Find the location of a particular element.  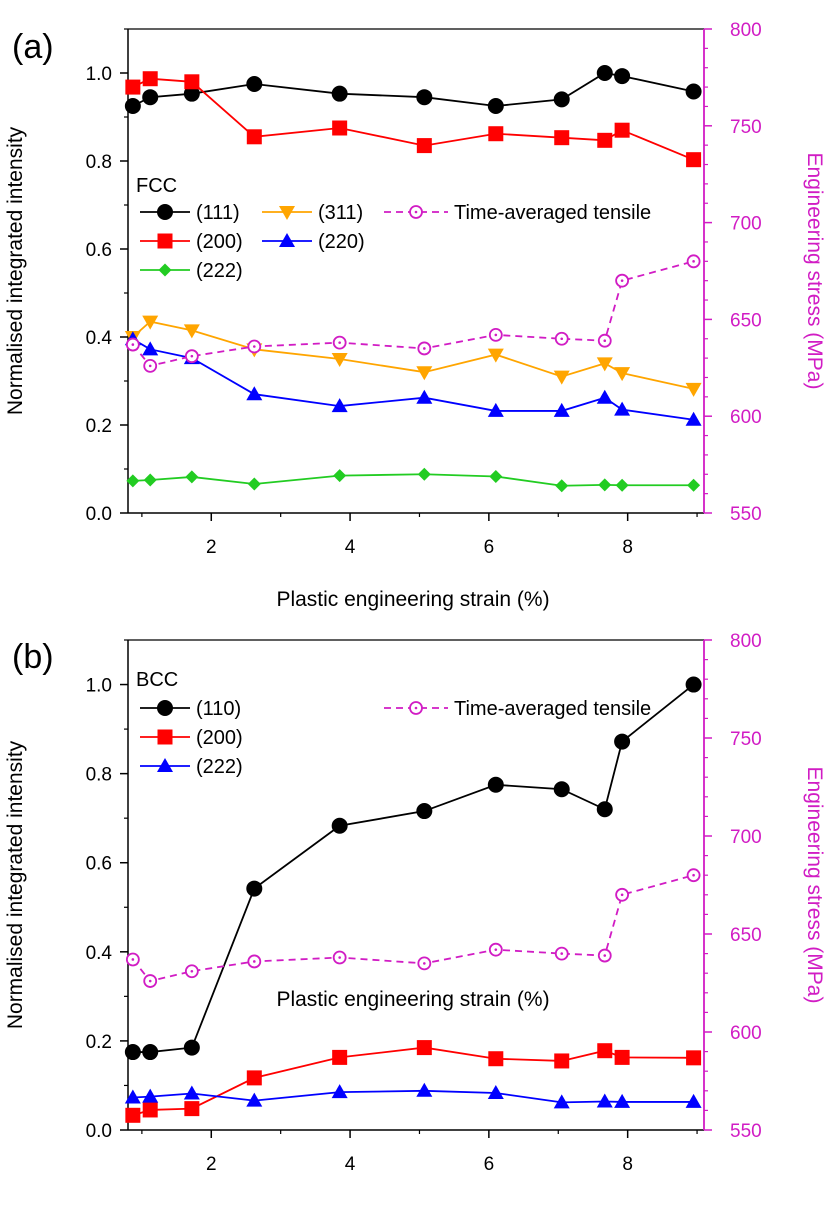

panel-a-series-5-point-5-dot is located at coordinates (424, 348).